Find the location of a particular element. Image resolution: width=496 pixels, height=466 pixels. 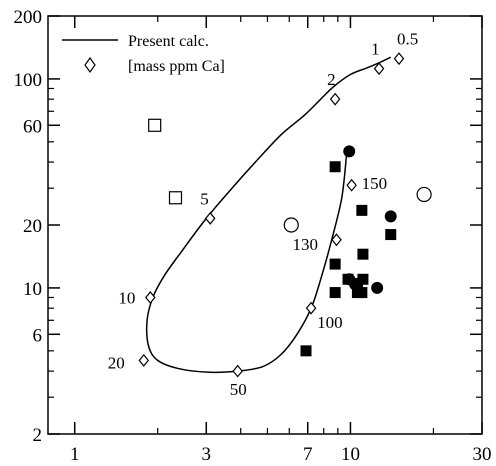

y-tick-label: 6 is located at coordinates (38, 335).